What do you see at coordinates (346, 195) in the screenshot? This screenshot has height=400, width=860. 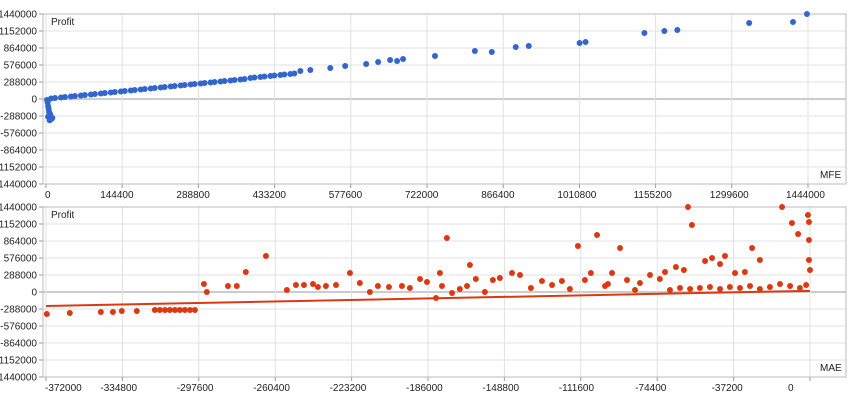 I see `x-tick-label: 577600` at bounding box center [346, 195].